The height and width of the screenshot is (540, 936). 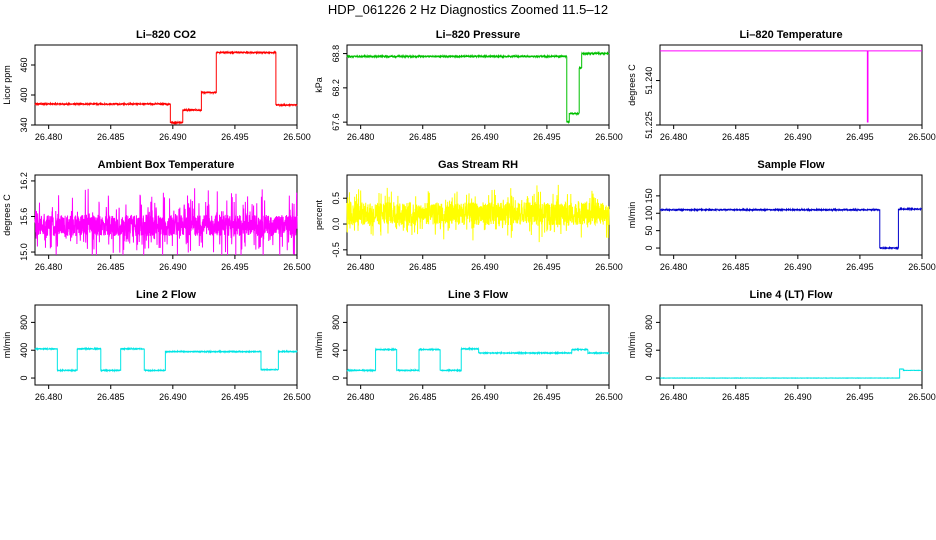 I want to click on panel-title: Li–820 Temperature, so click(x=790, y=35).